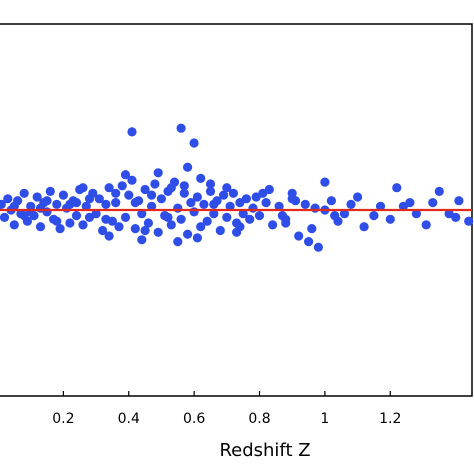 This screenshot has width=474, height=474. I want to click on x-tick-label: 0.6, so click(194, 419).